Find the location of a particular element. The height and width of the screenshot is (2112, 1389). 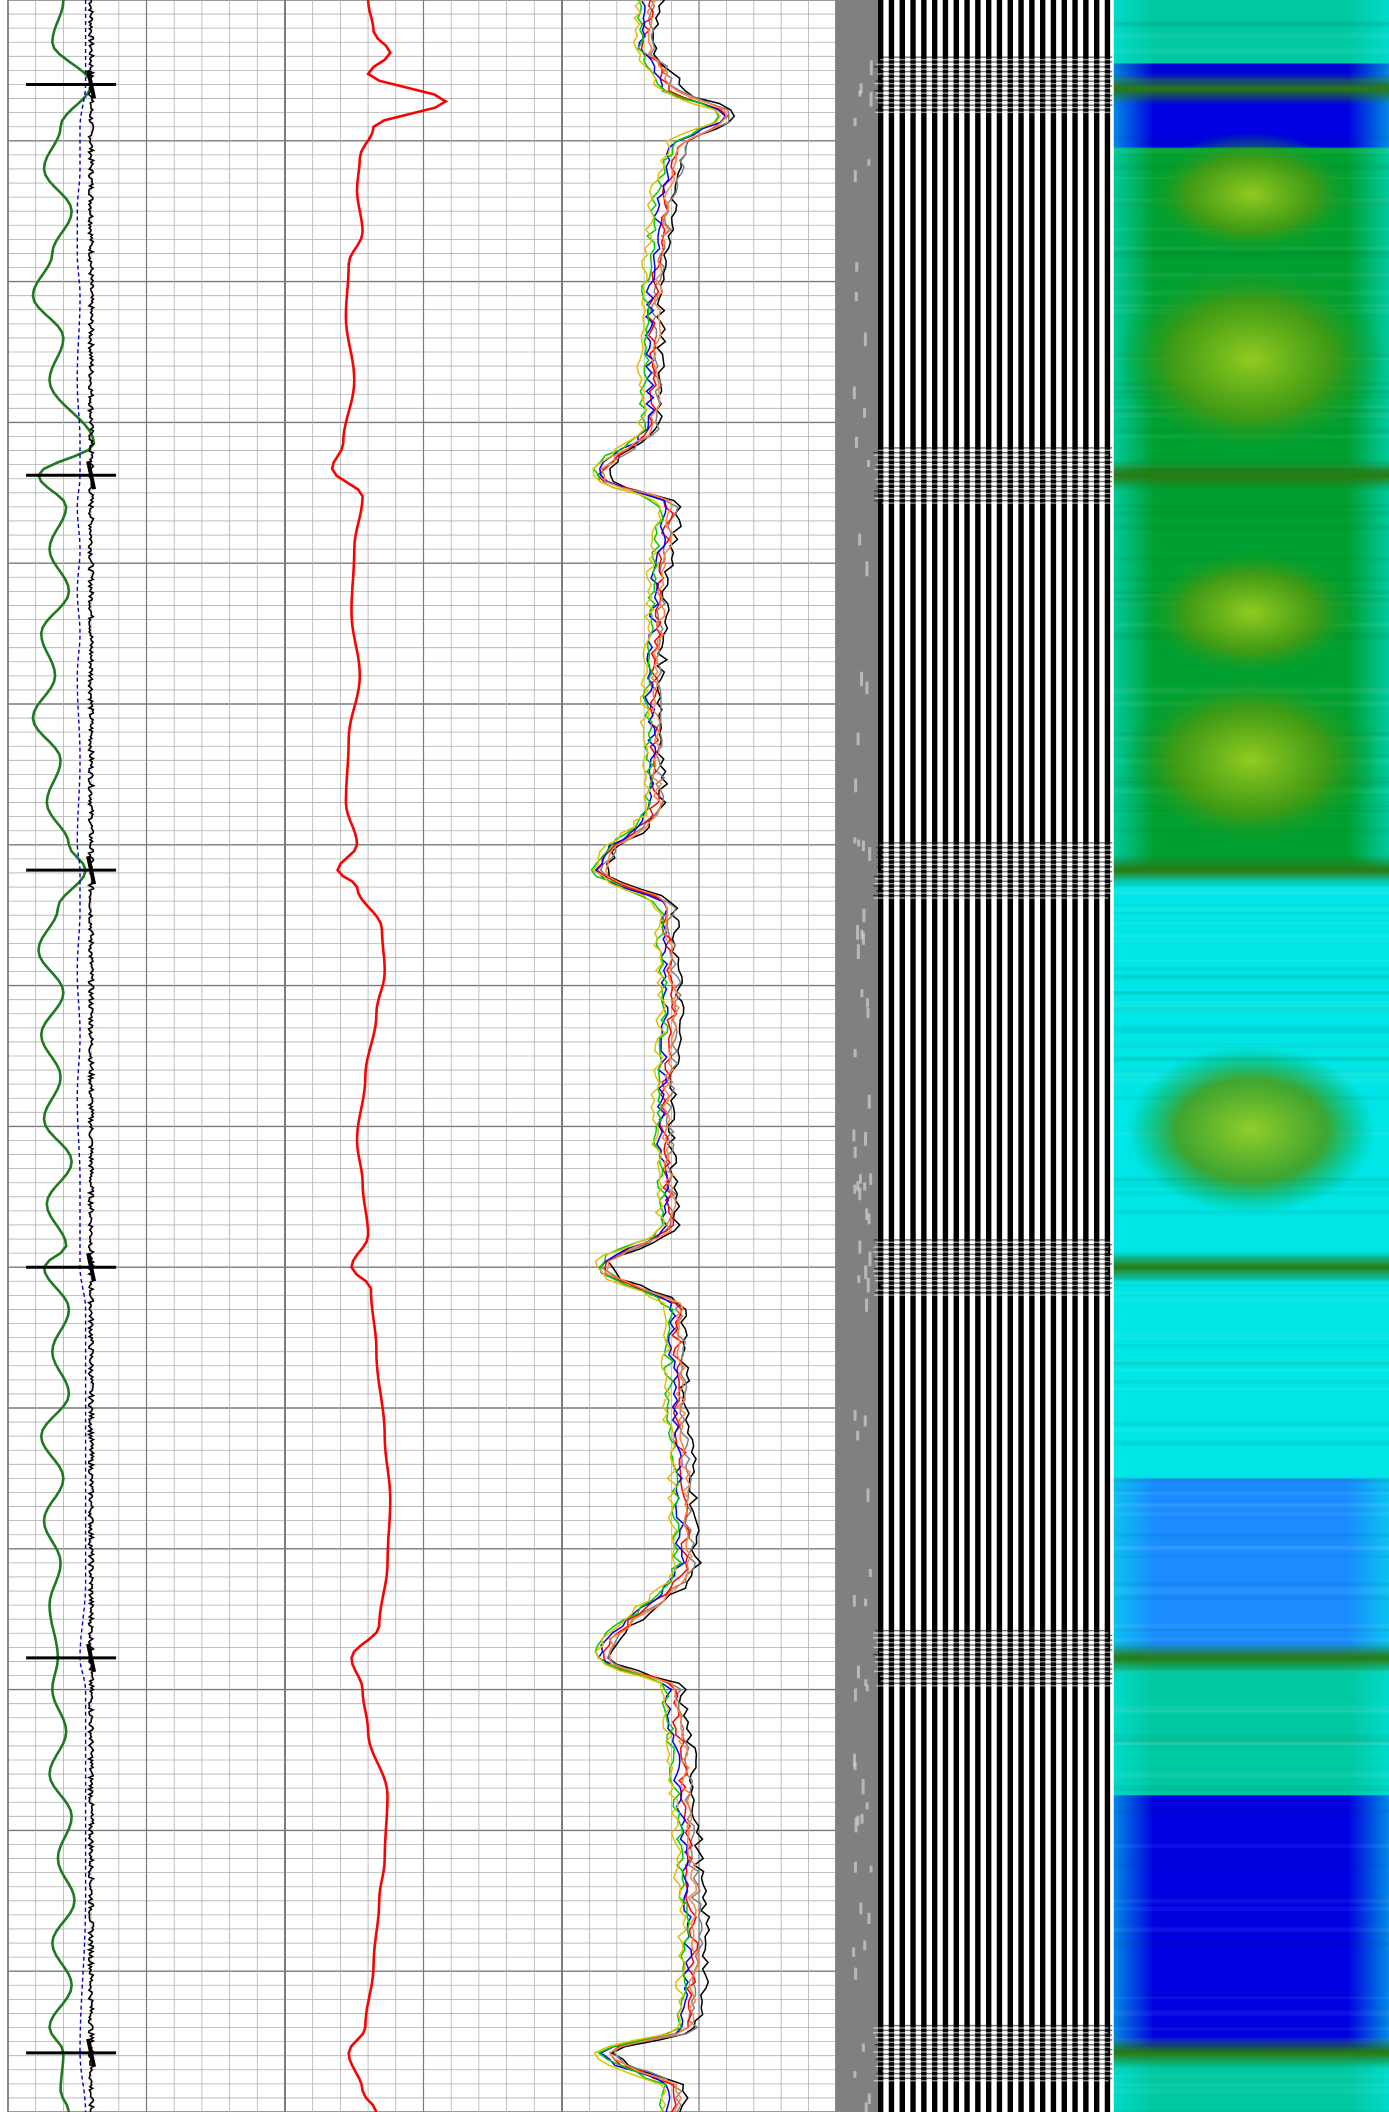

series-ccl is located at coordinates (91, 1056).